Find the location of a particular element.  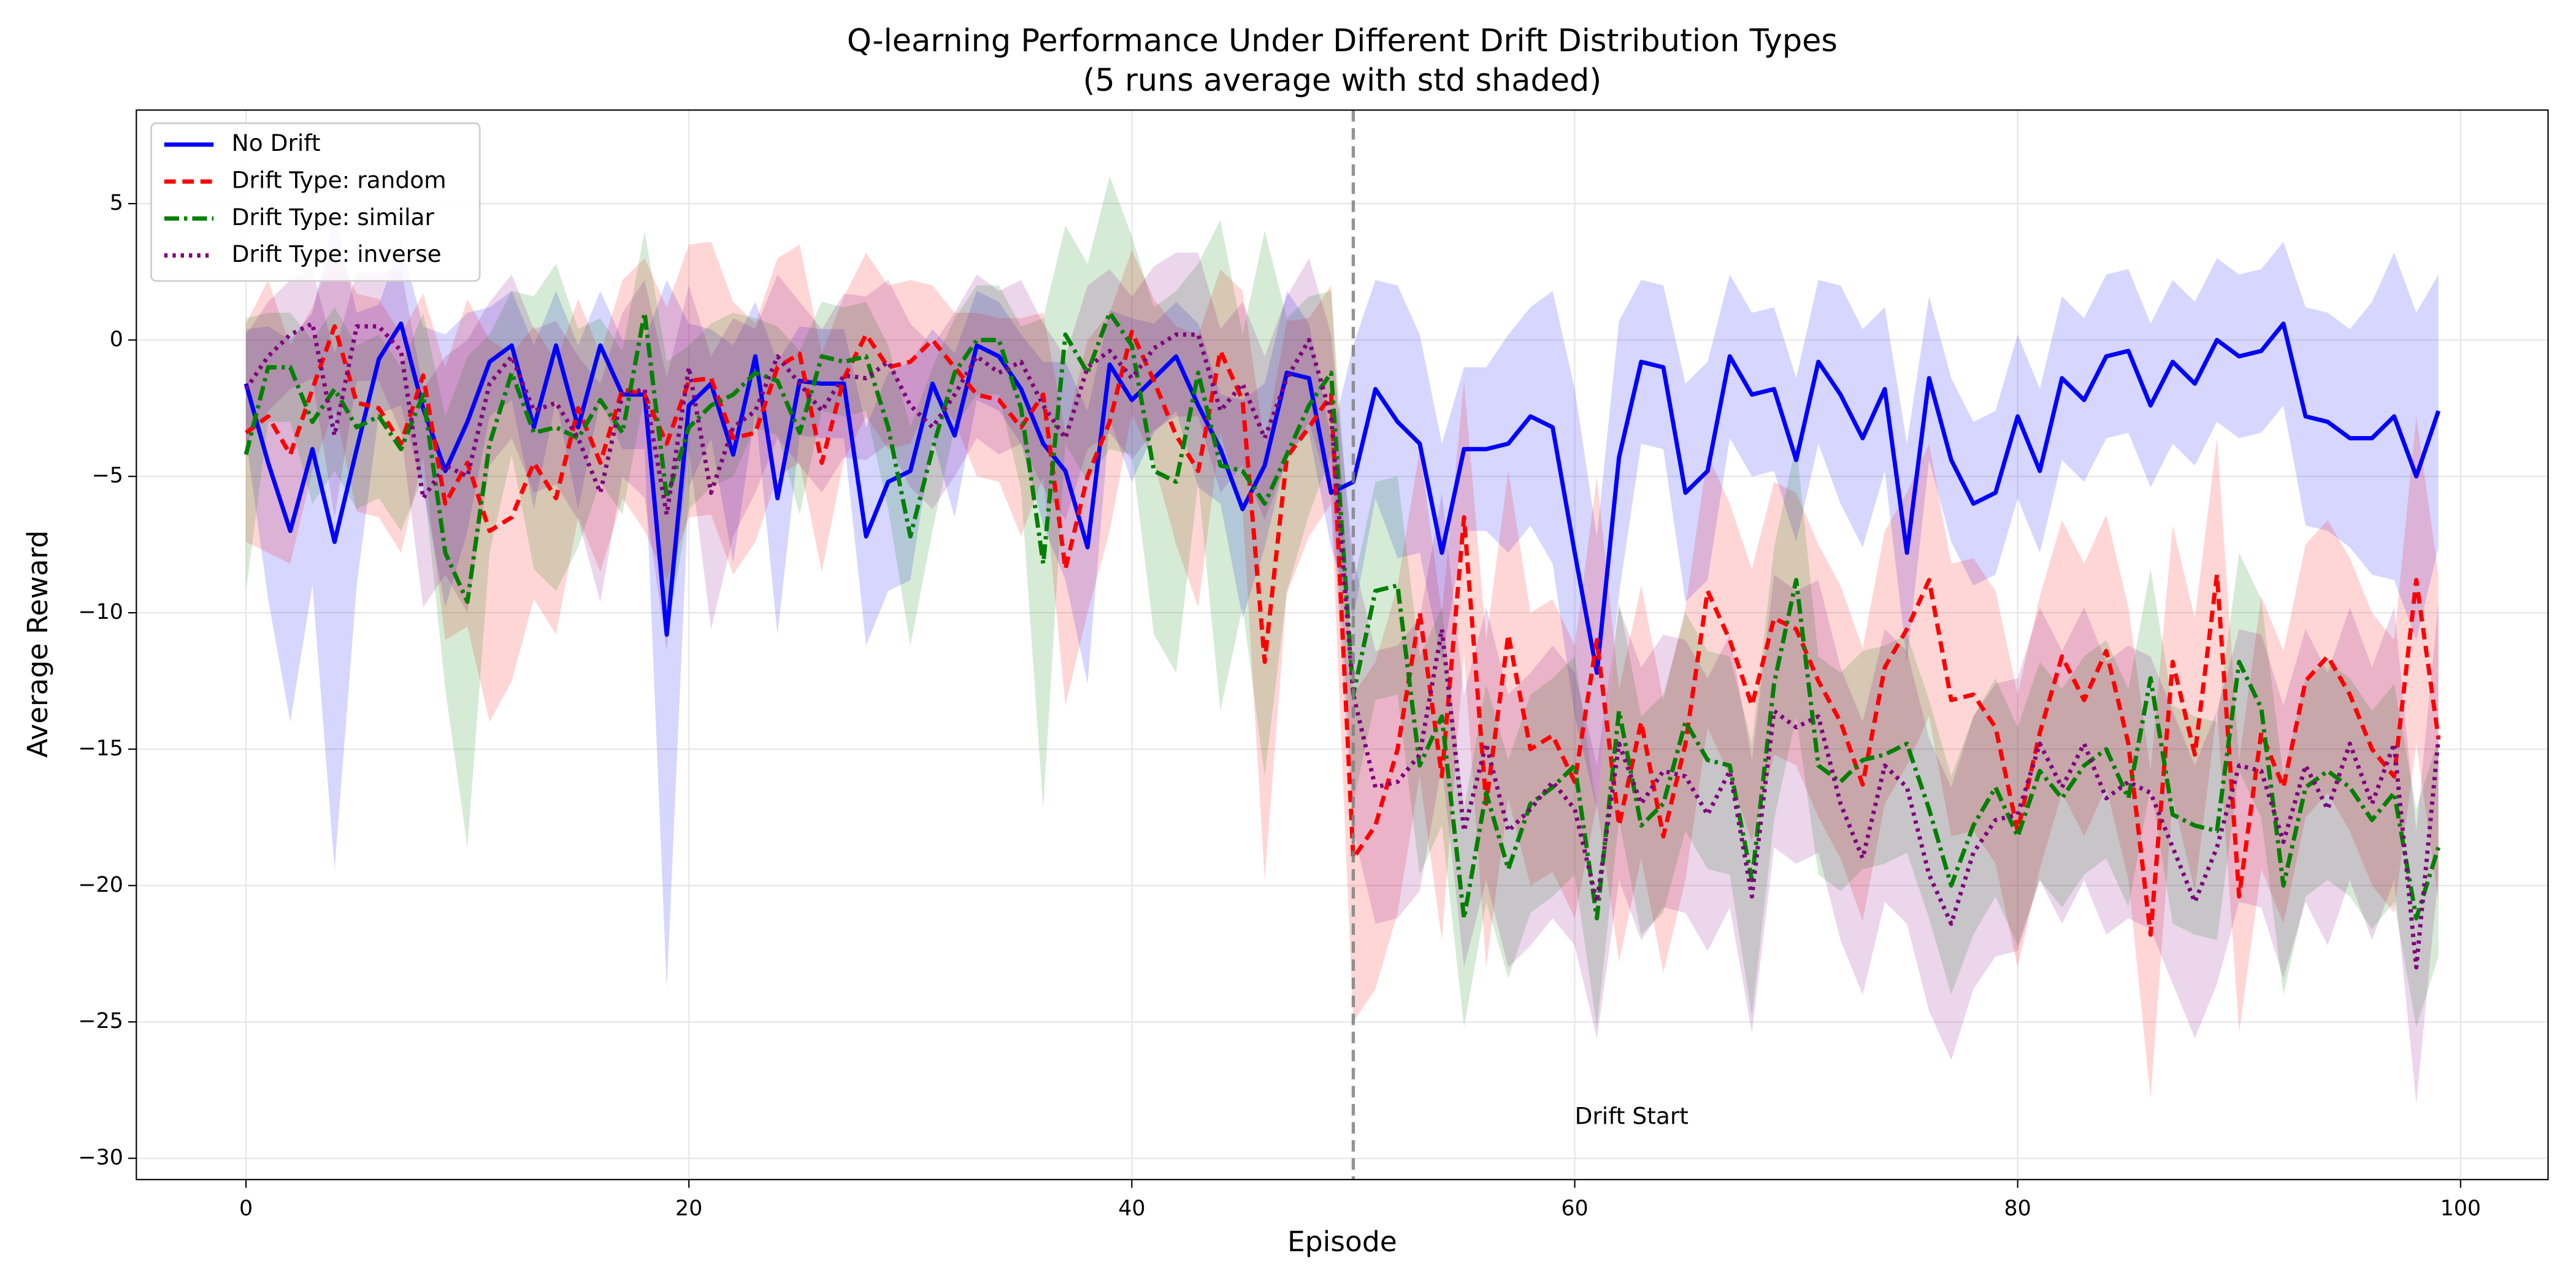

y-tick-label: −15 is located at coordinates (100, 748).